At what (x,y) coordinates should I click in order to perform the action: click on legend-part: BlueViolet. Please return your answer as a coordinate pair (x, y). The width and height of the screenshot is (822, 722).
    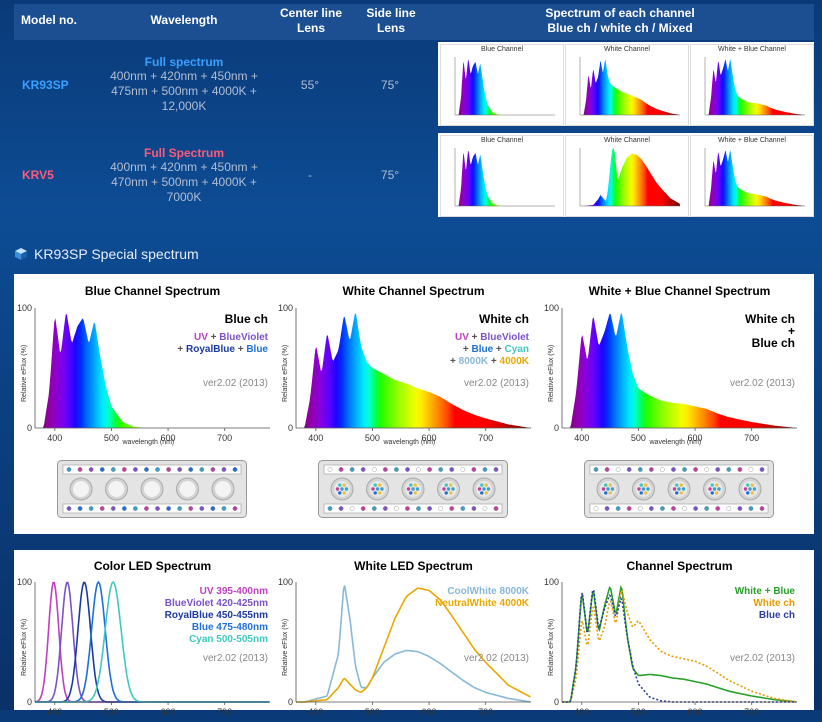
    Looking at the image, I should click on (243, 337).